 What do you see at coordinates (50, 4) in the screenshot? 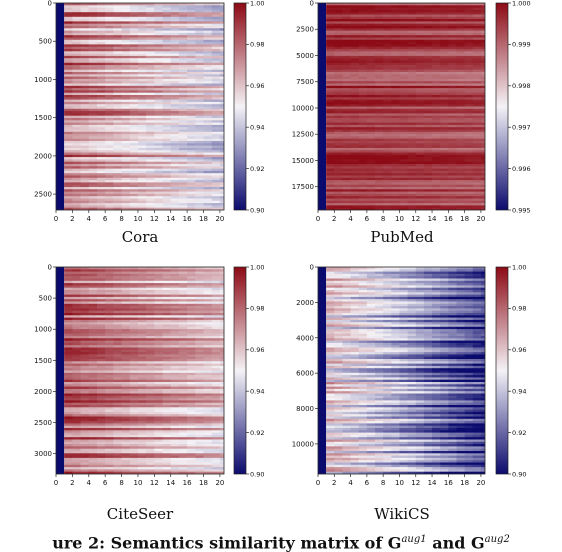
I see `y-tick-label: 0` at bounding box center [50, 4].